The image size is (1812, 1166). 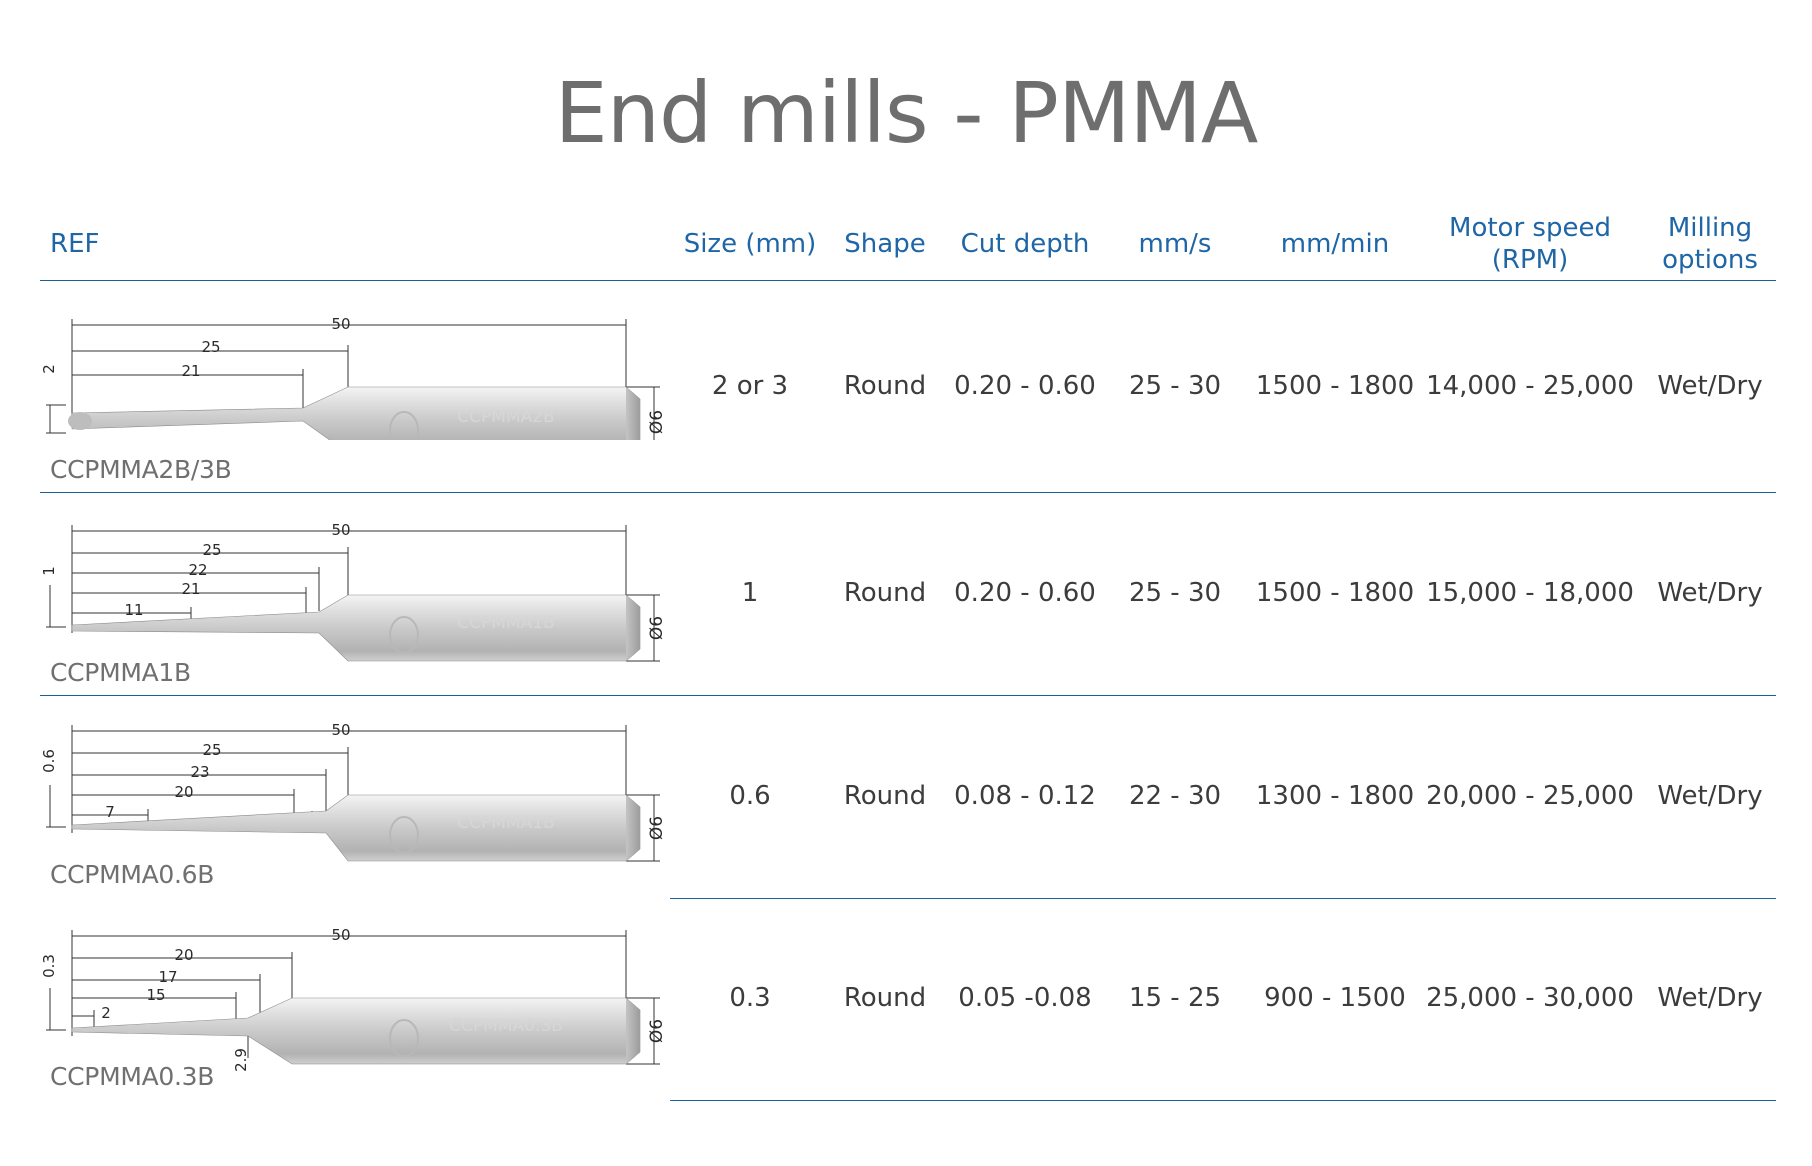 I want to click on cell-motor-speed: 14,000 - 25,000, so click(x=1530, y=386).